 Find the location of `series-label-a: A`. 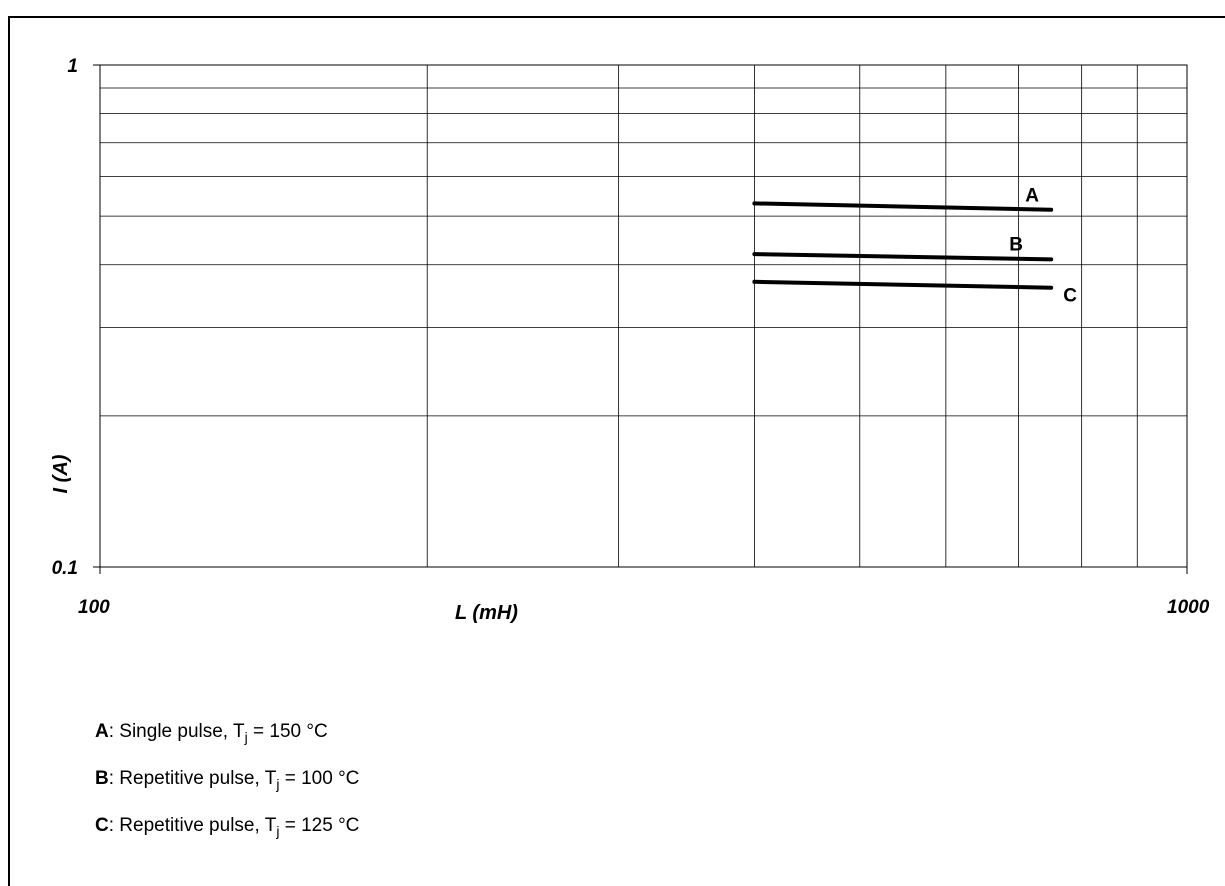

series-label-a: A is located at coordinates (1032, 196).